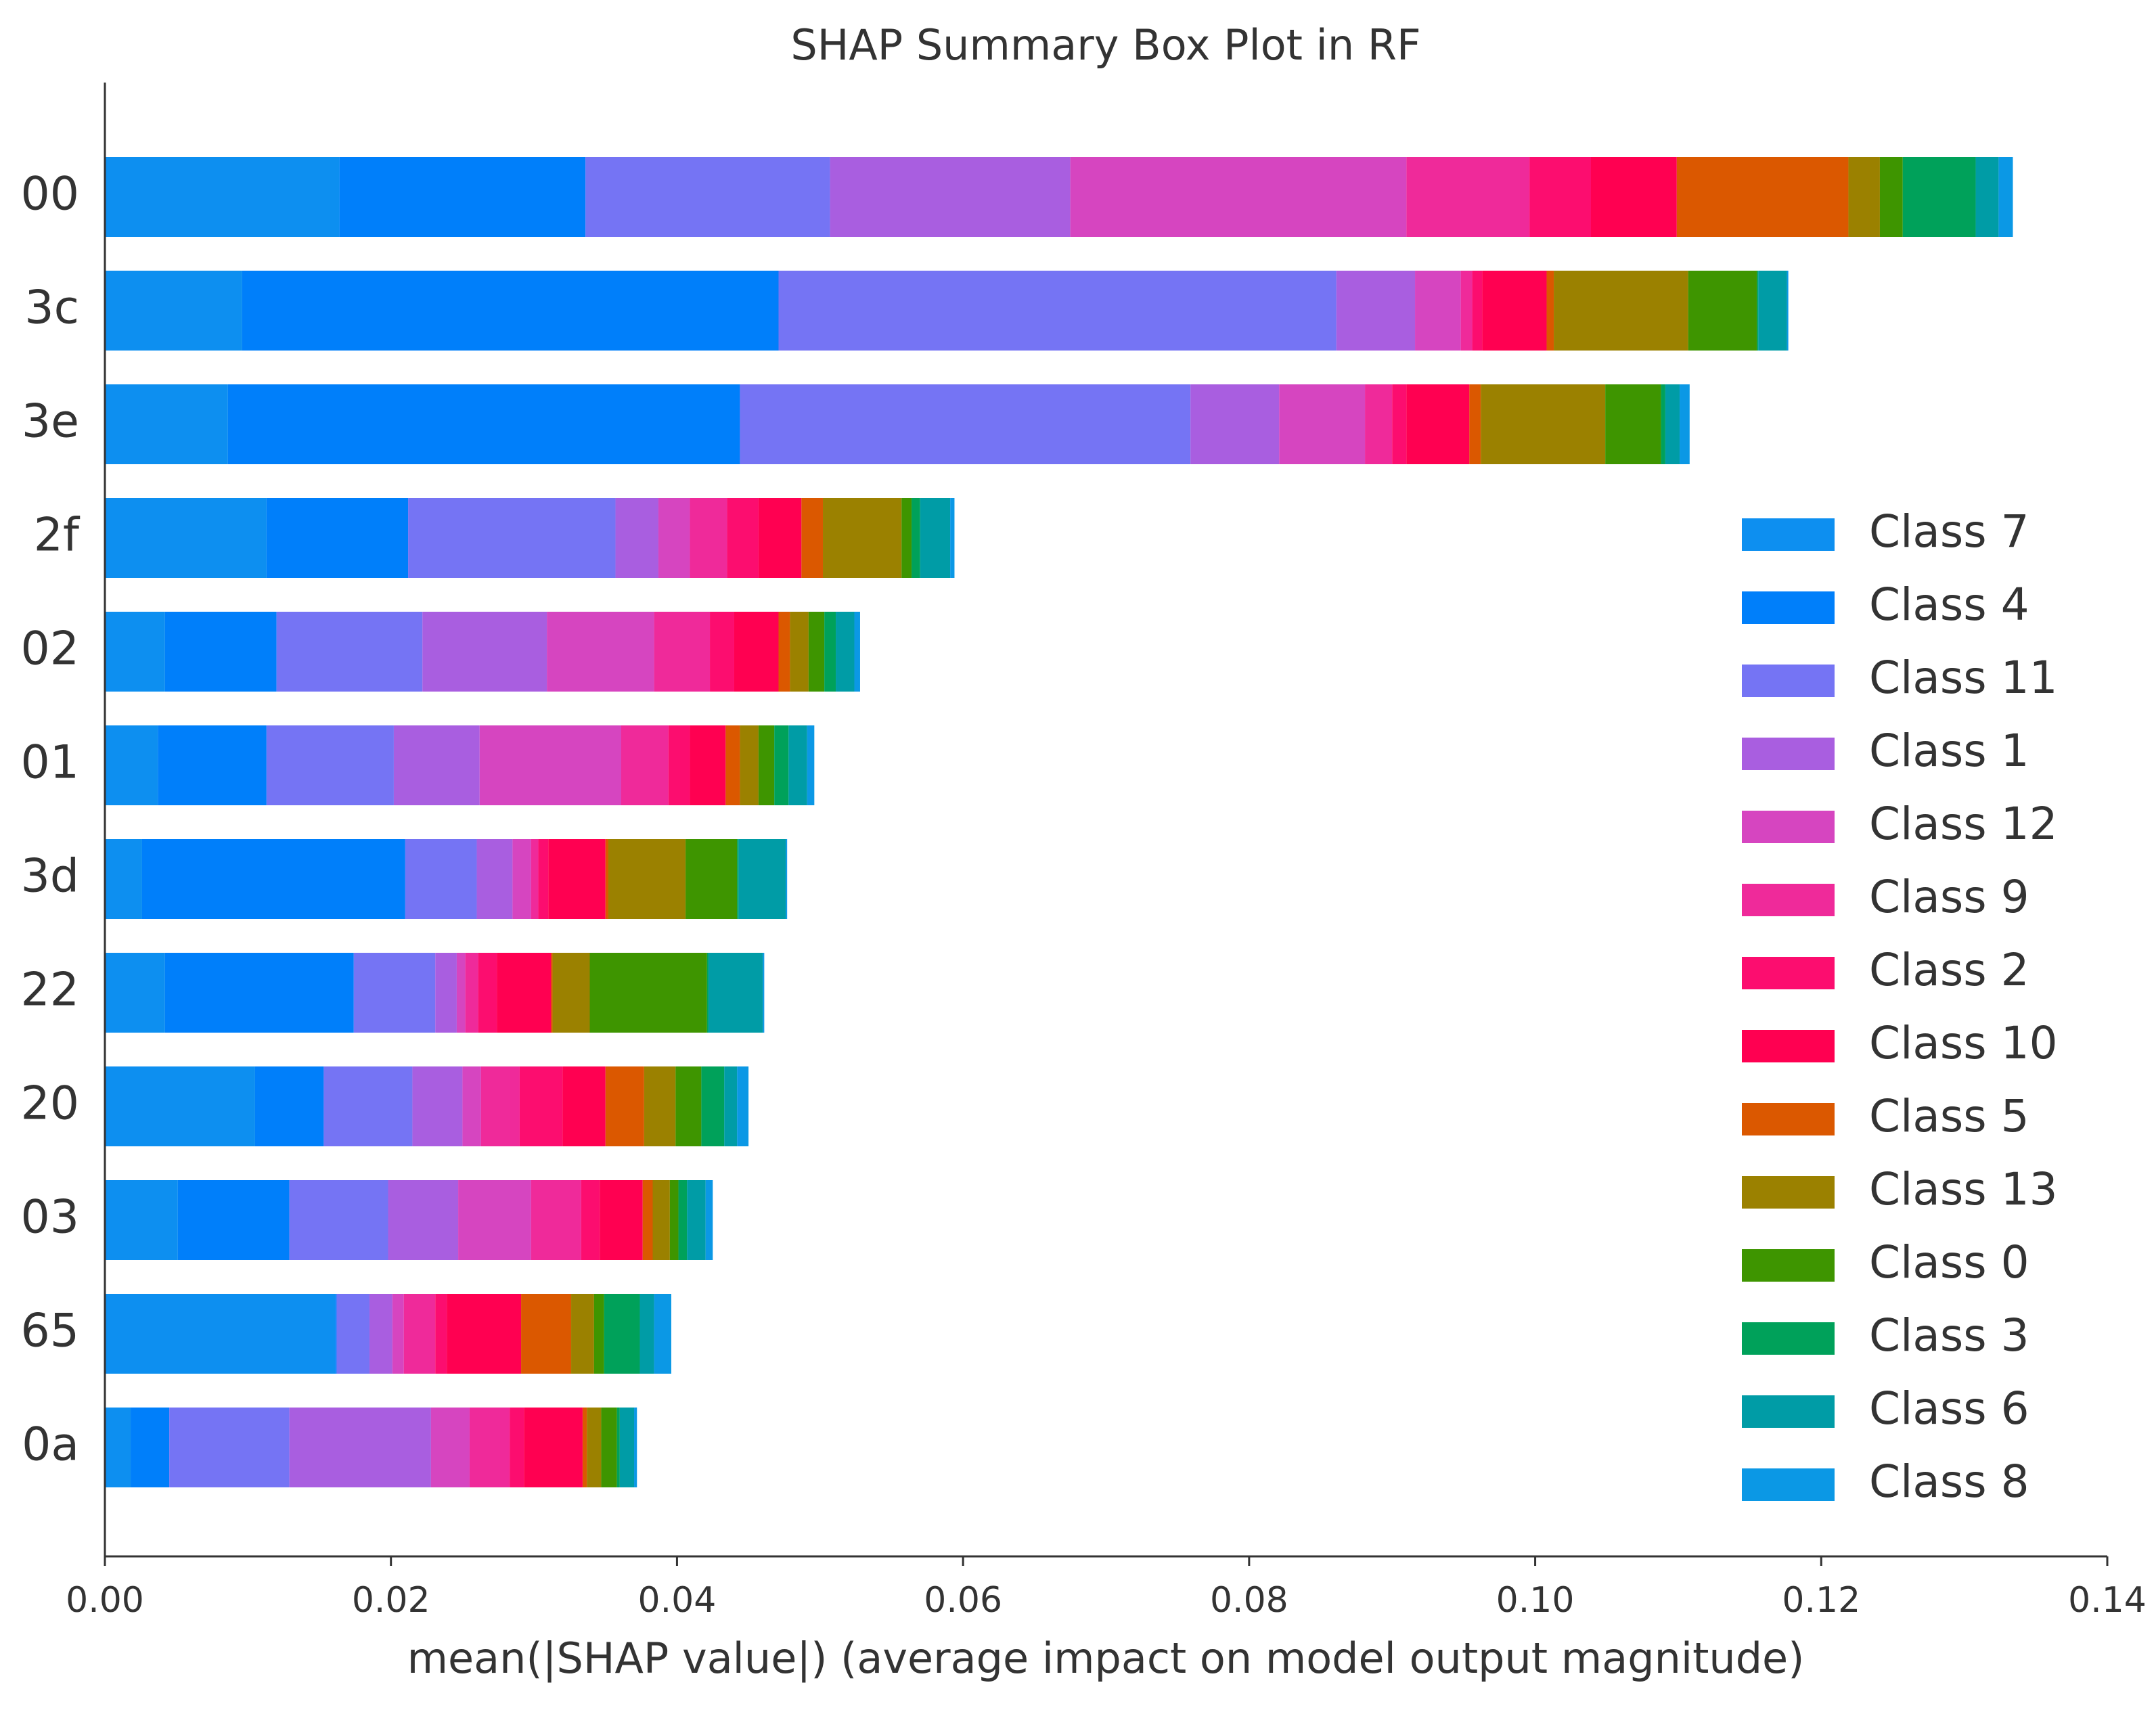 This screenshot has height=1710, width=2156. What do you see at coordinates (51, 308) in the screenshot?
I see `y-tick-label: 3c` at bounding box center [51, 308].